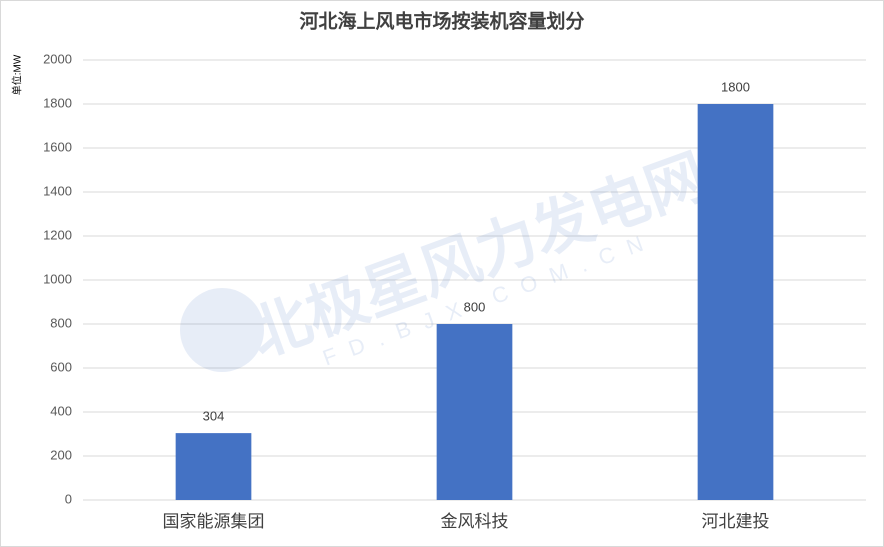 Image resolution: width=884 pixels, height=547 pixels. What do you see at coordinates (222, 330) in the screenshot?
I see `watermark-logo` at bounding box center [222, 330].